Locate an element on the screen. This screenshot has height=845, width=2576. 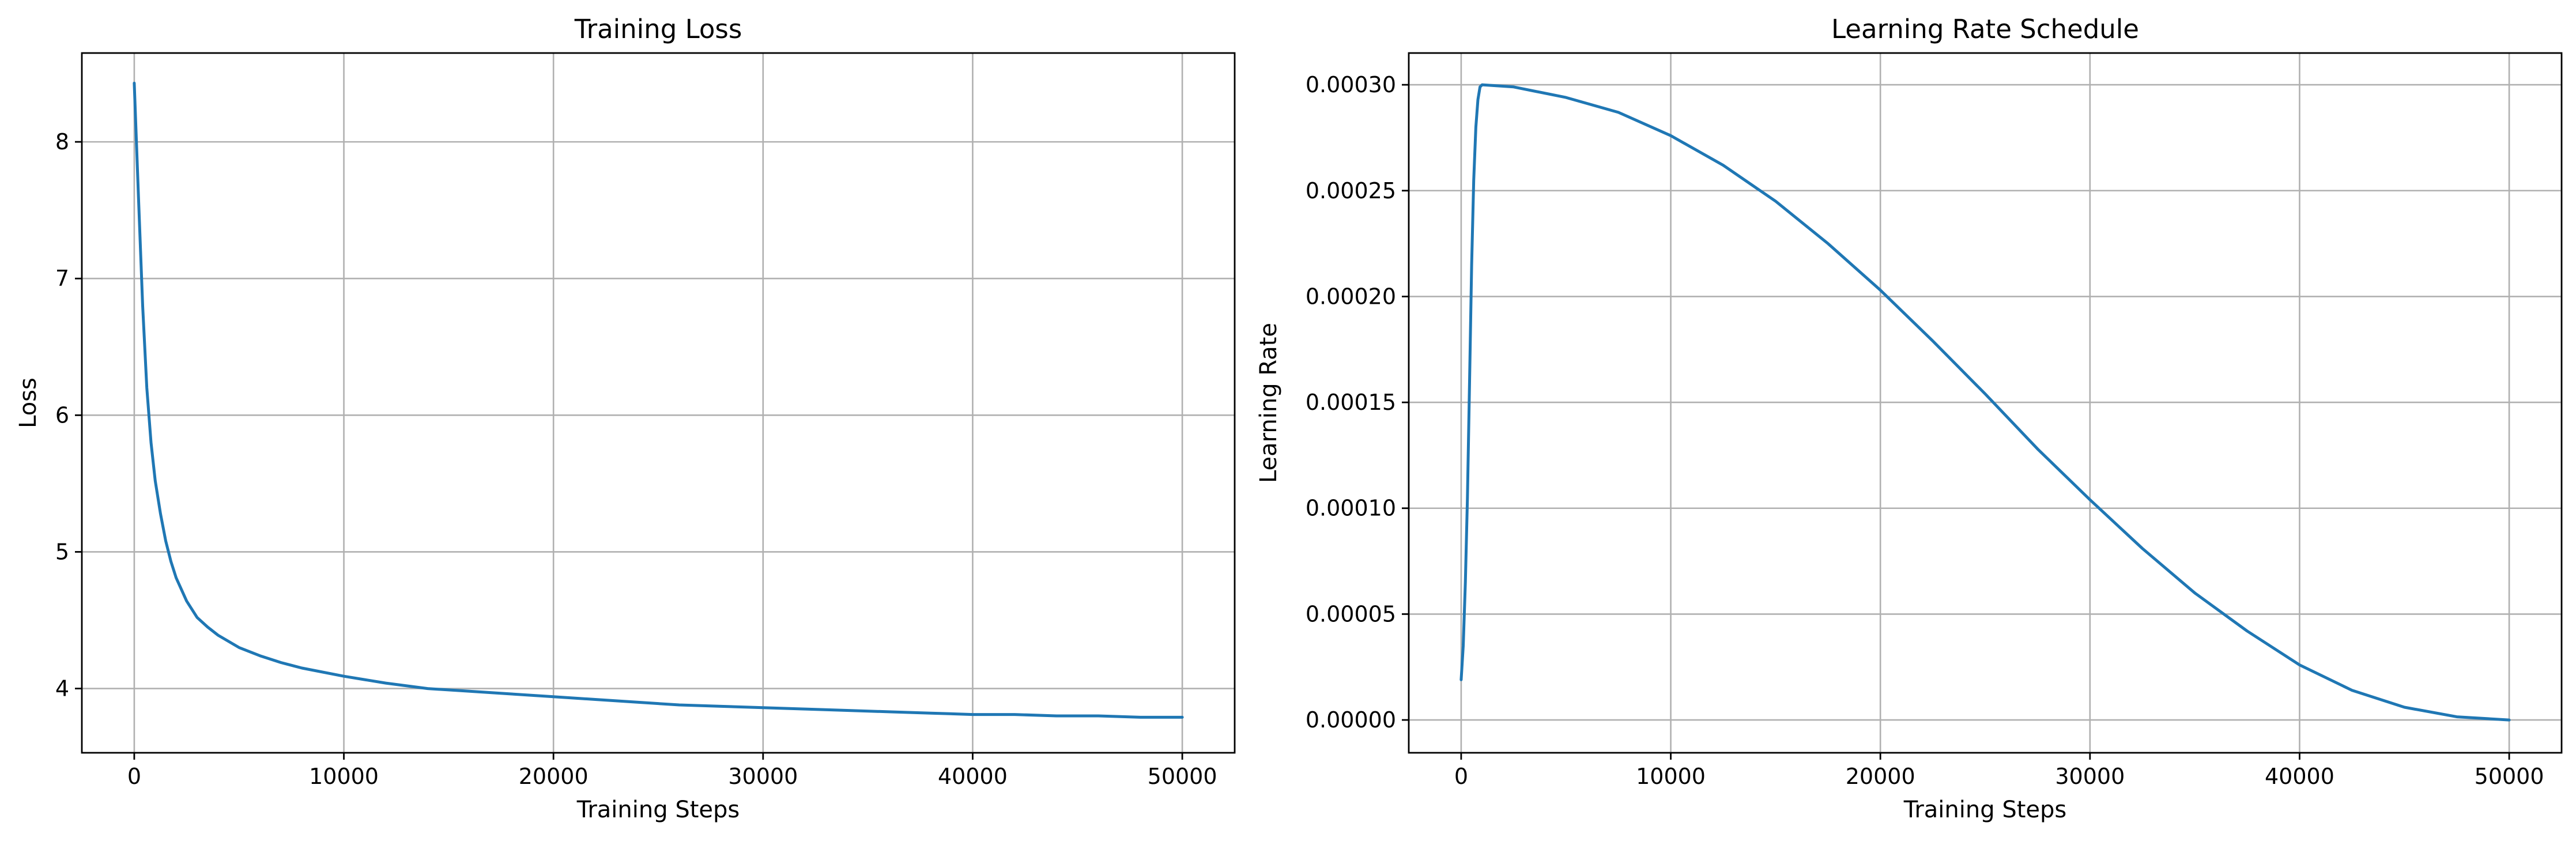
y-axis-label: Loss is located at coordinates (28, 403).